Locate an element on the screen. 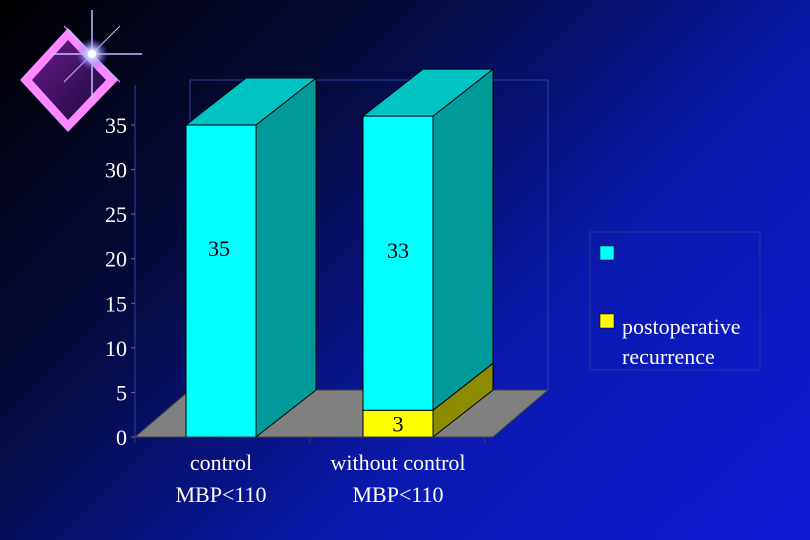 Image resolution: width=810 pixels, height=540 pixels. y-tick-label: 15 is located at coordinates (116, 303).